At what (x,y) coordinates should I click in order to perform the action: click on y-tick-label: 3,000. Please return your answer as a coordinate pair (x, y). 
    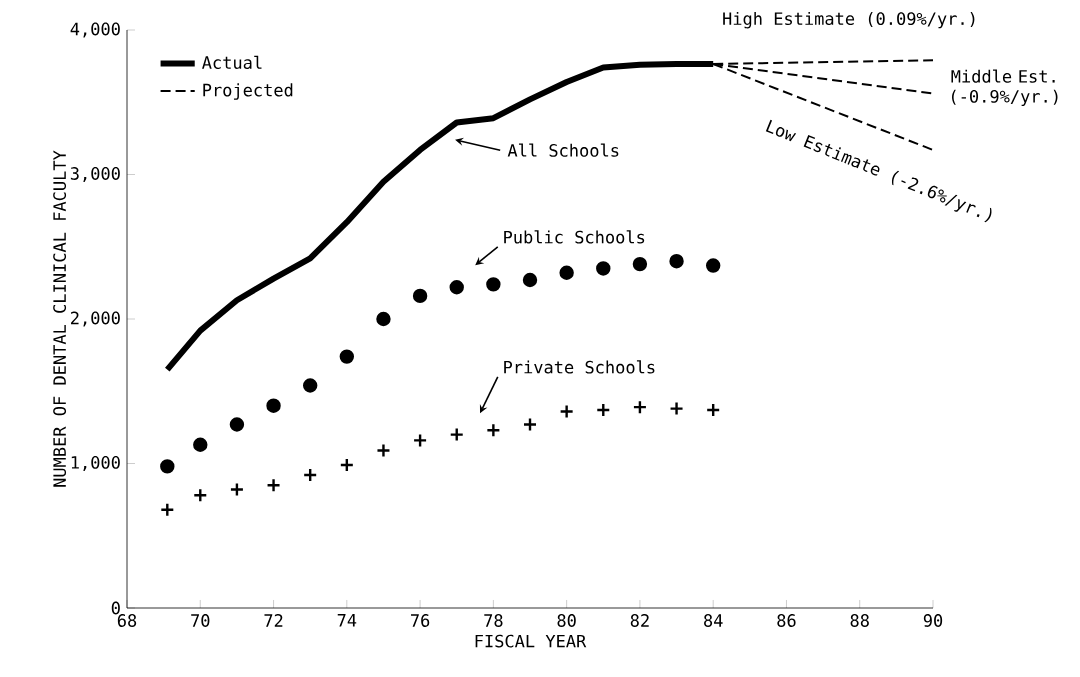
    Looking at the image, I should click on (95, 175).